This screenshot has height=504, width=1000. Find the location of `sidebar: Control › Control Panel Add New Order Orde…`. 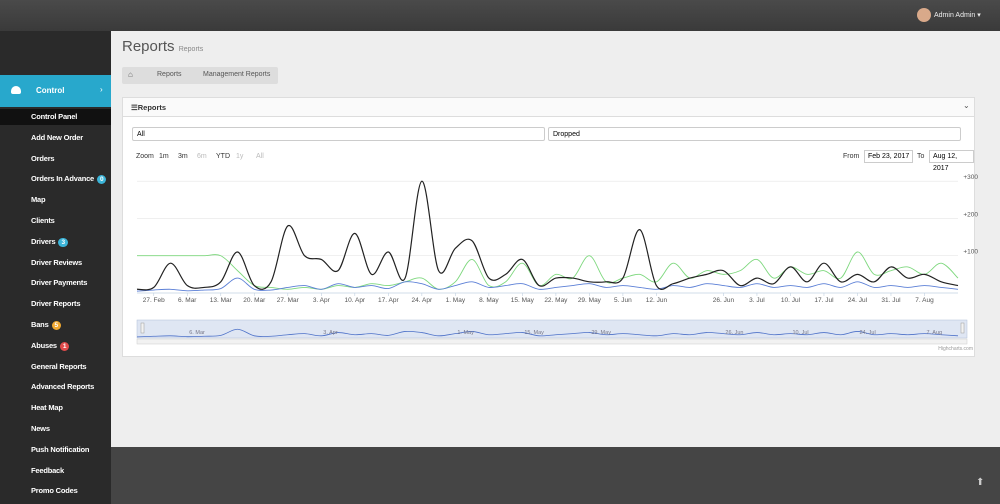

sidebar: Control › Control Panel Add New Order Orde… is located at coordinates (55, 267).